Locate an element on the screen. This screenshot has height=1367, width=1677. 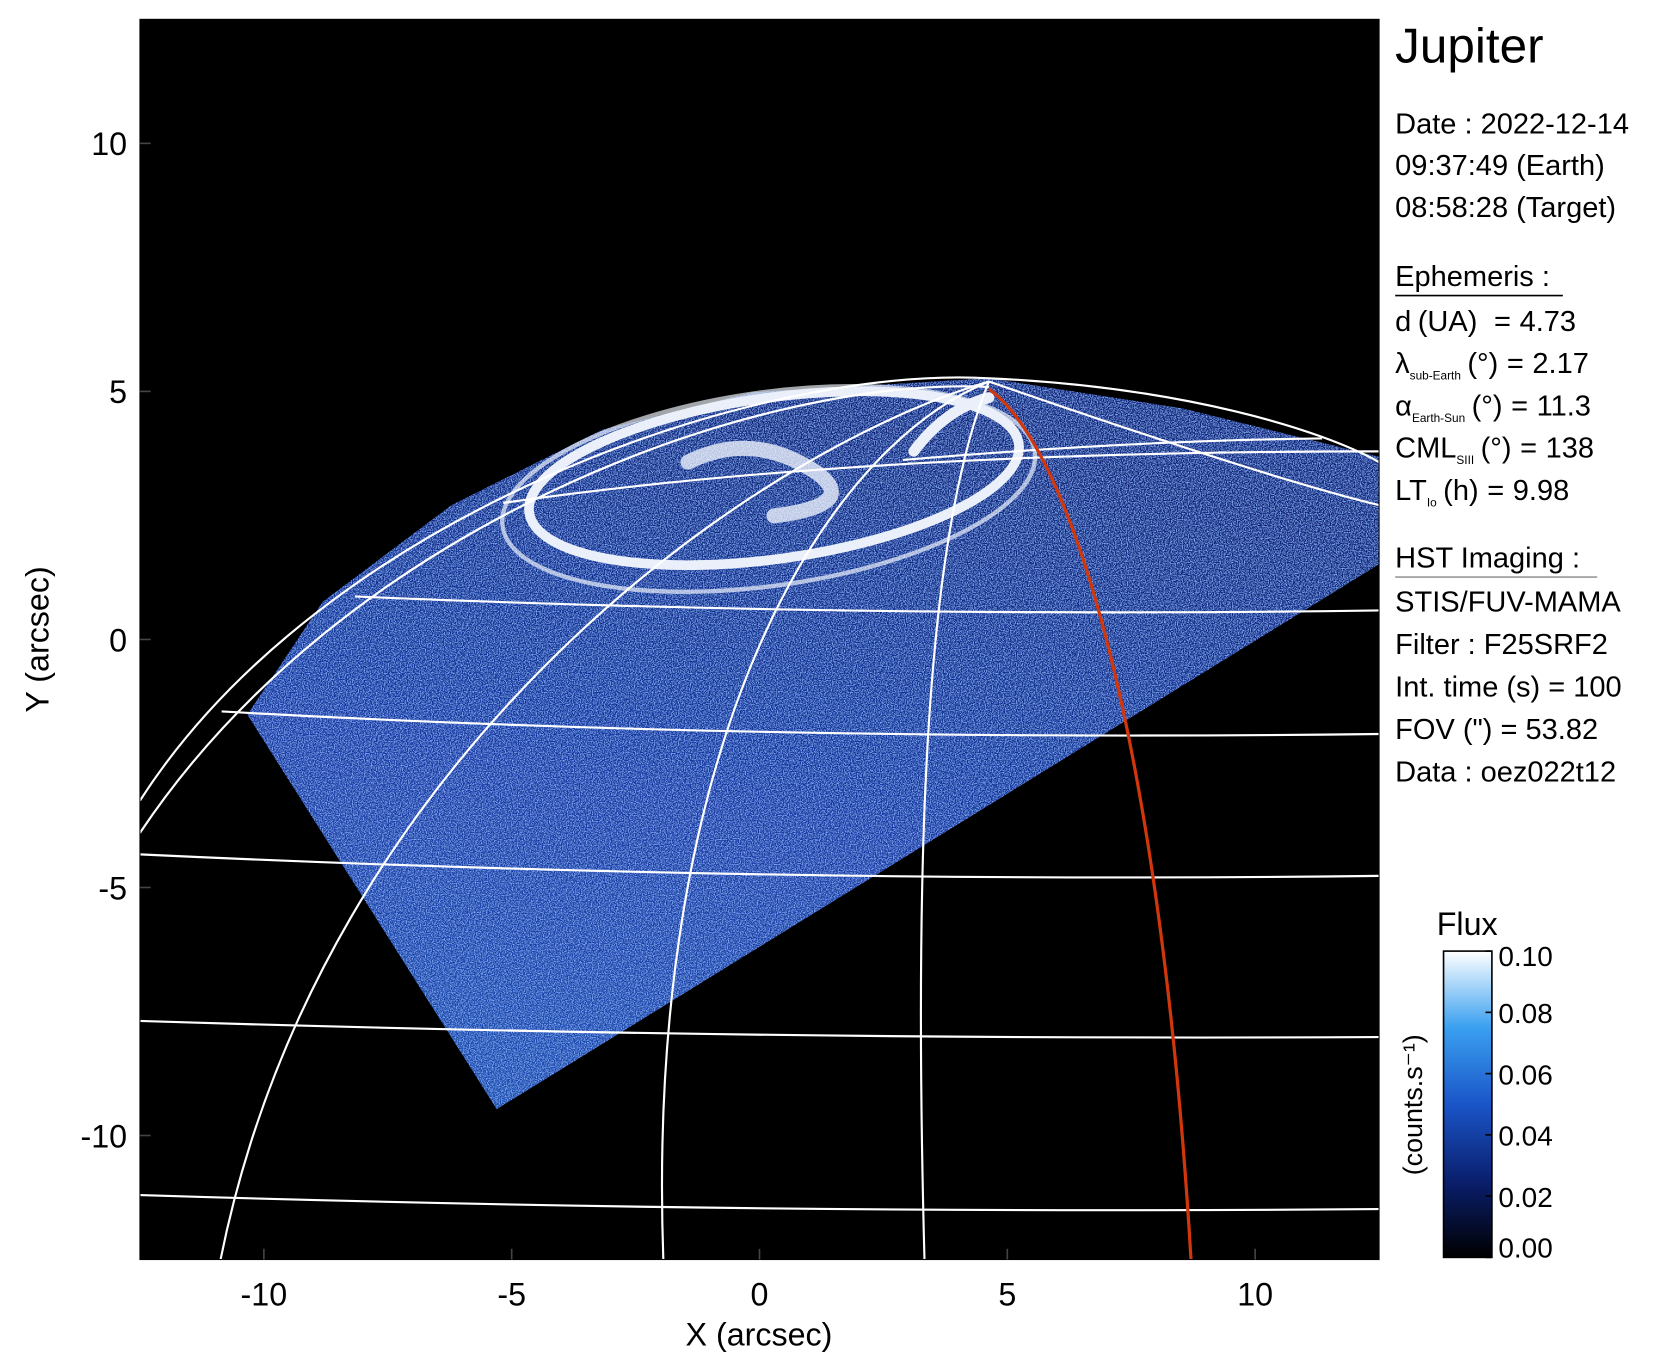
imaging-line: Int. time (s) = 100 is located at coordinates (1508, 687).